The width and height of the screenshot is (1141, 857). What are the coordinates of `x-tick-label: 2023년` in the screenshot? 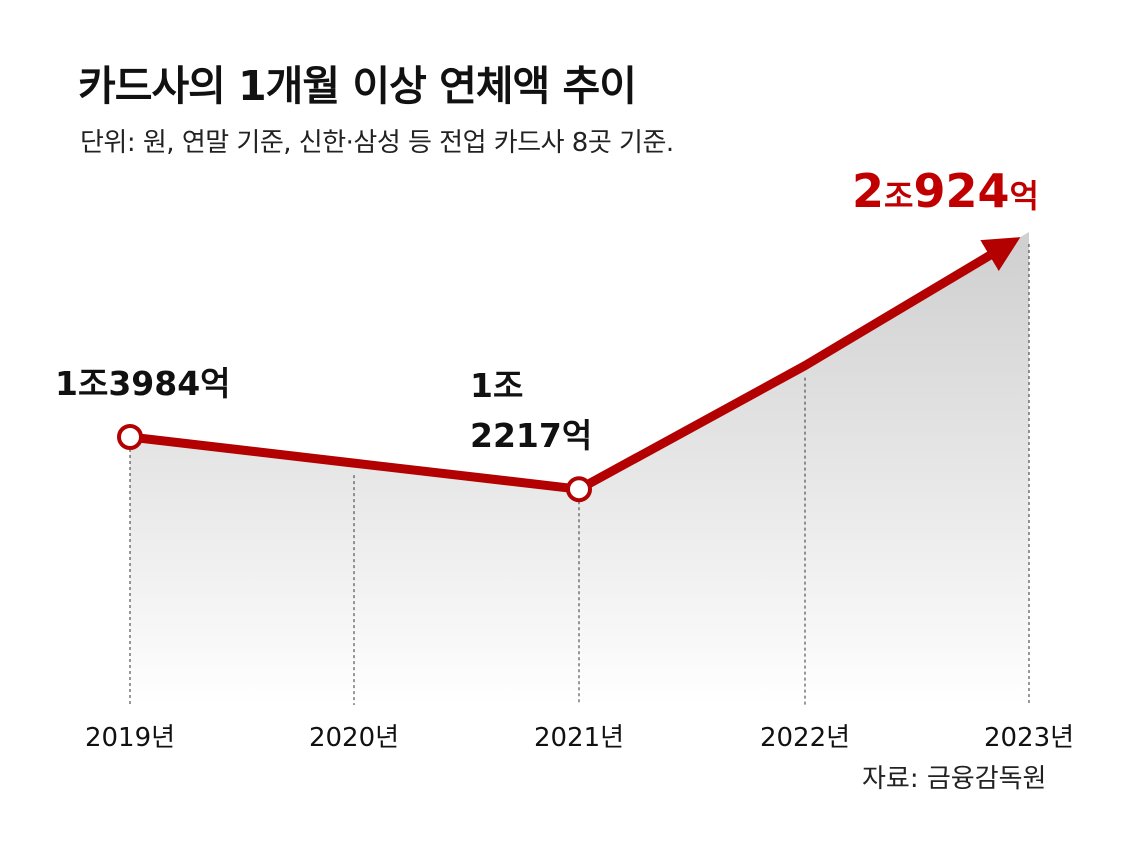 It's located at (1029, 738).